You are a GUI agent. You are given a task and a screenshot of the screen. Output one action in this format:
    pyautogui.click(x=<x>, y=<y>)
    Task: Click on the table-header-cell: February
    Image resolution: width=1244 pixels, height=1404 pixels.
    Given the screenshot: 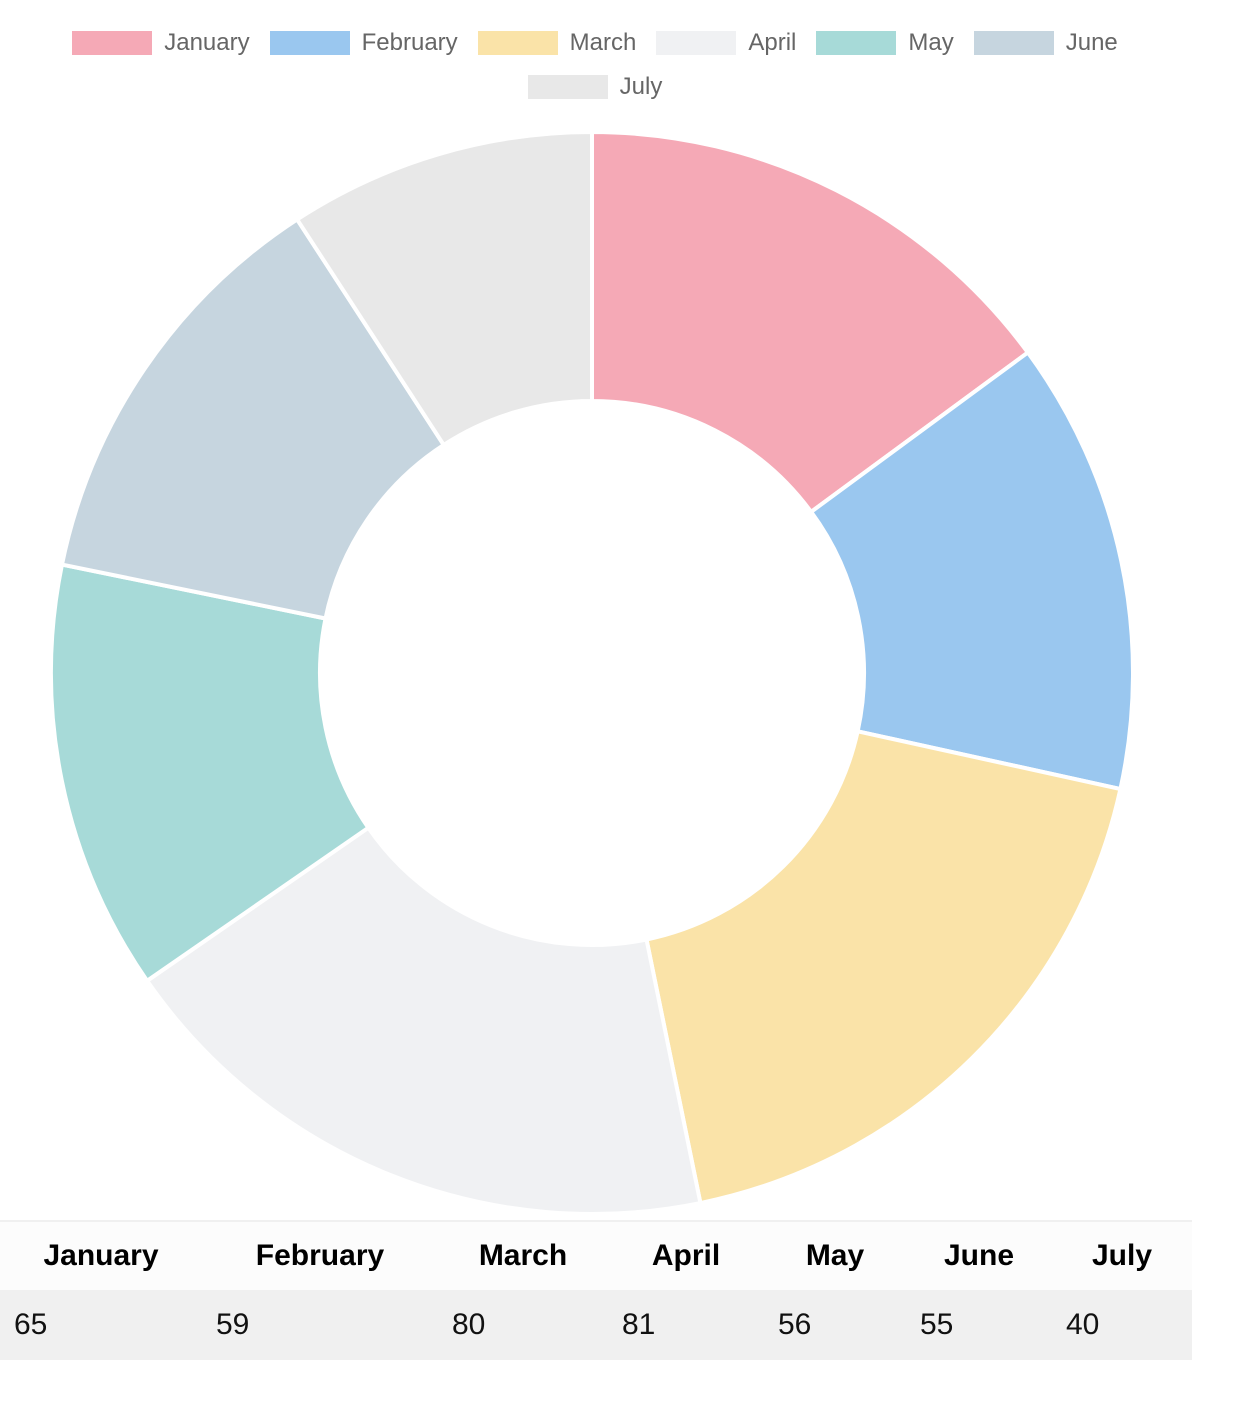 What is the action you would take?
    pyautogui.click(x=320, y=1255)
    